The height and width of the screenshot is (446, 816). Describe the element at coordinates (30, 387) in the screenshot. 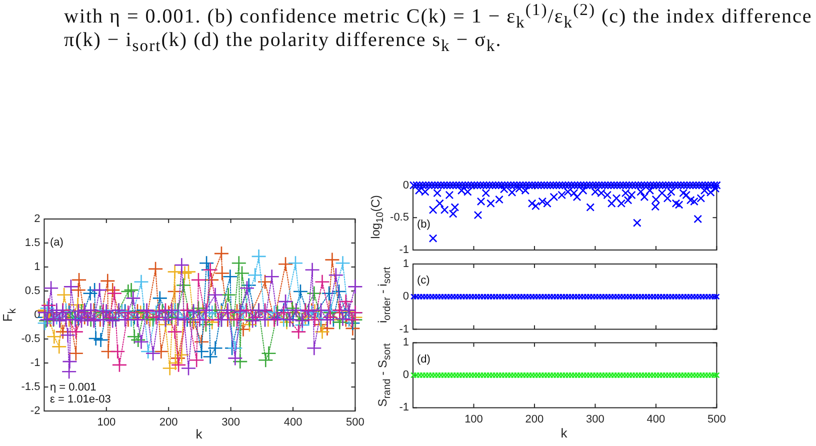

I see `y-tick-label: -1.5` at that location.